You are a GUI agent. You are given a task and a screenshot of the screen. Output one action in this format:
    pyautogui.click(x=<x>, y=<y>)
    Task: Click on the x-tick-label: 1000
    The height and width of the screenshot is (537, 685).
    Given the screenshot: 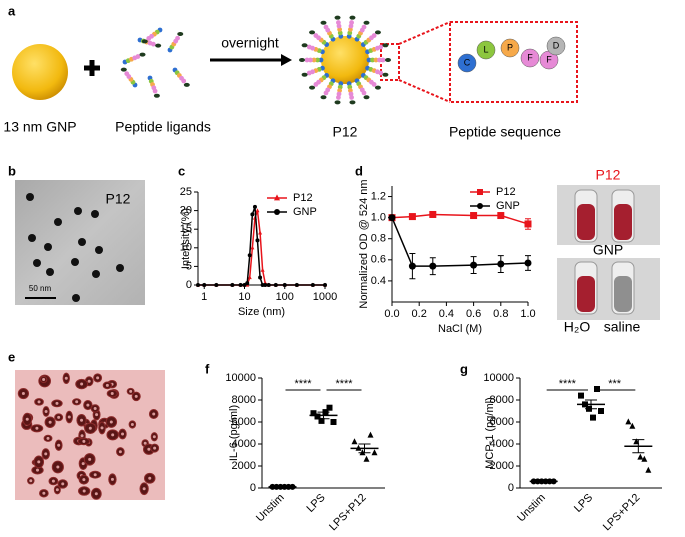 What is the action you would take?
    pyautogui.click(x=325, y=297)
    